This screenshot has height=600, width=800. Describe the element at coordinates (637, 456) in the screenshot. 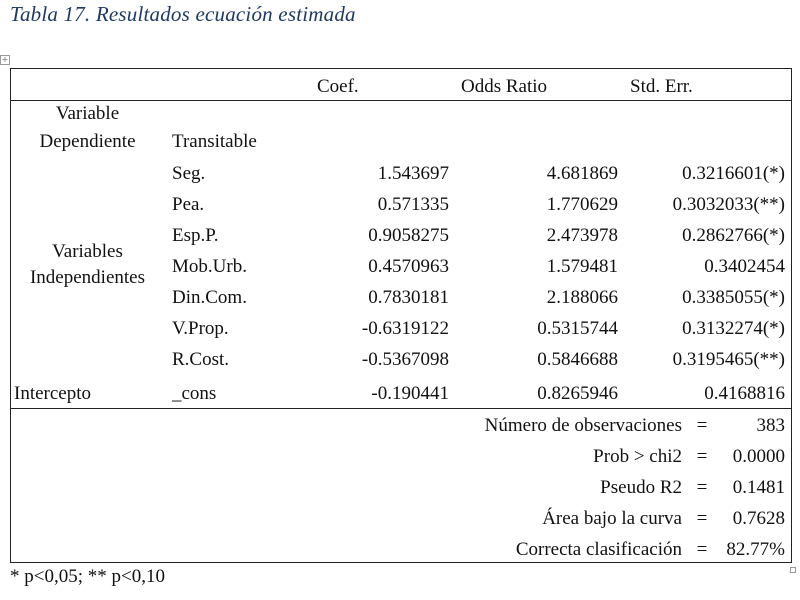

I see `stat-label: Prob > chi2` at that location.